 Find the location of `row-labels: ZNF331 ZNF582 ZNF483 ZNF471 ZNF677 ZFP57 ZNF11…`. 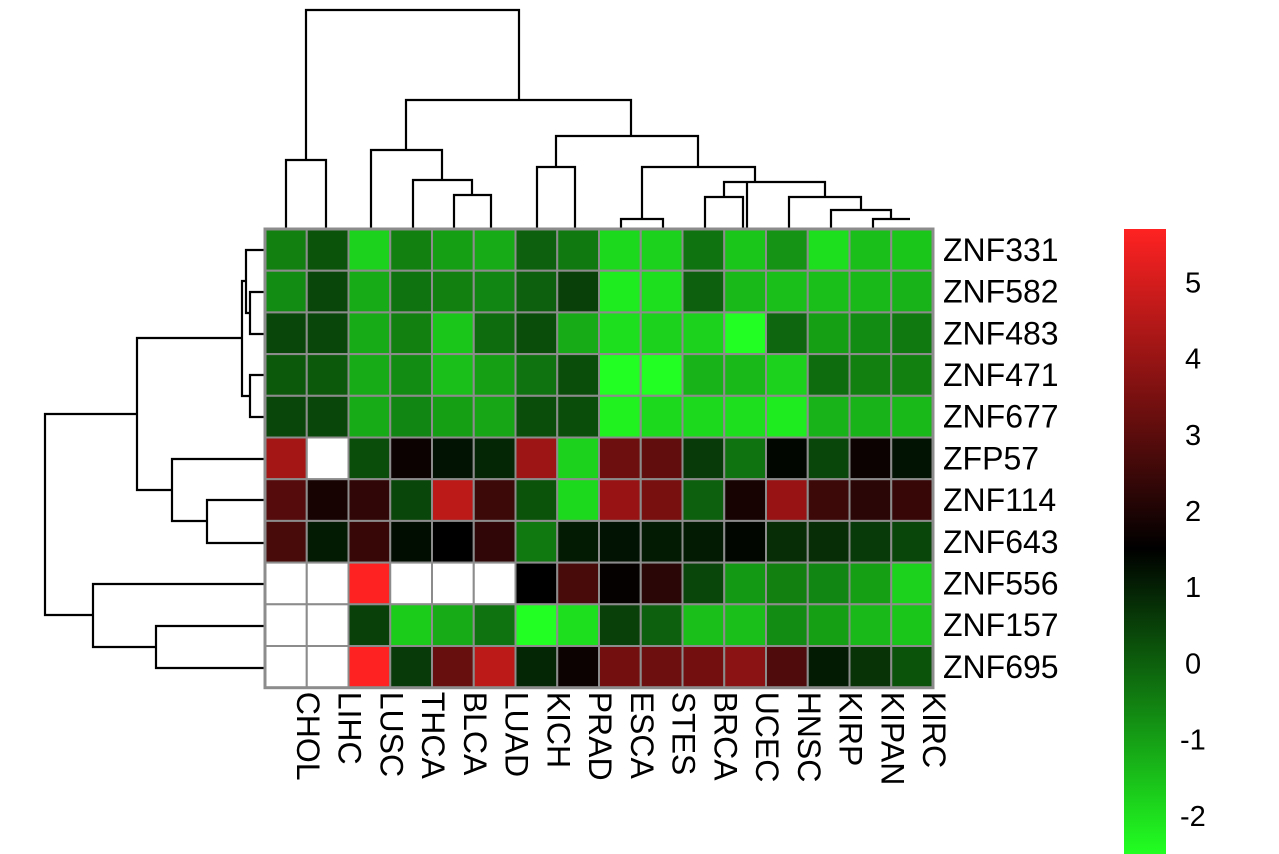

row-labels: ZNF331 ZNF582 ZNF483 ZNF471 ZNF677 ZFP57 ZNF11… is located at coordinates (1001, 458).